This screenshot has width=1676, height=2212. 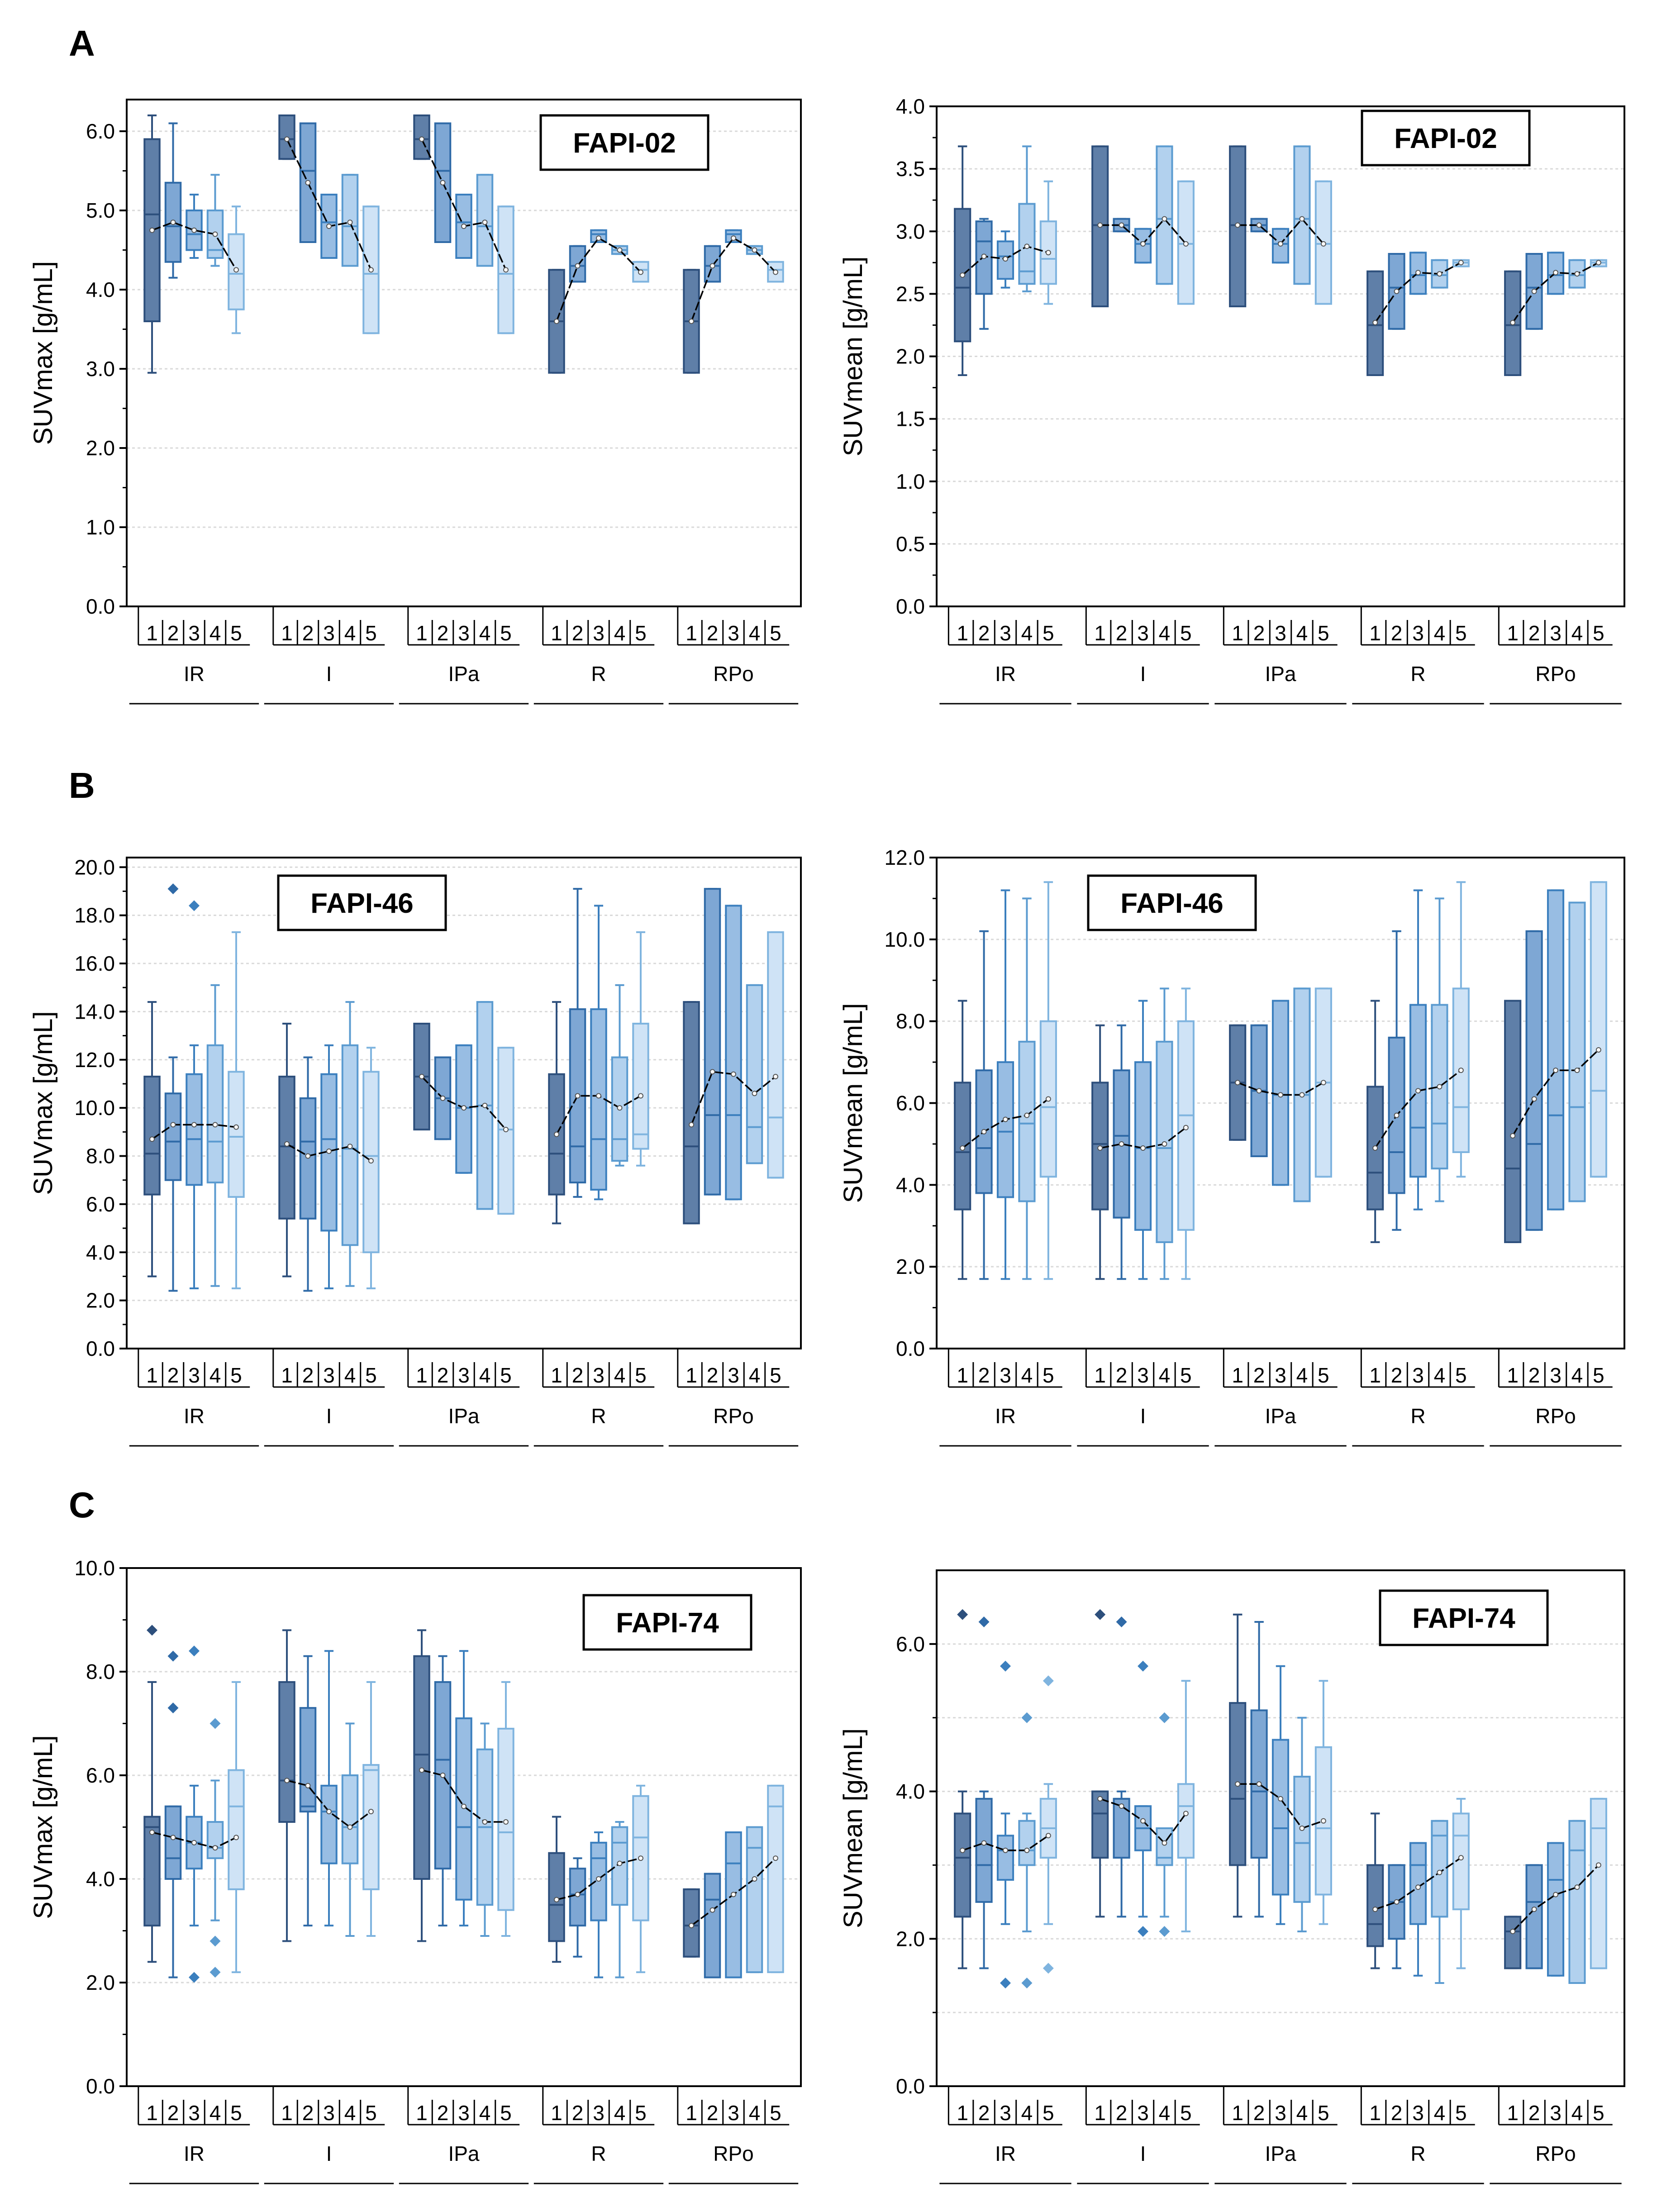 I want to click on tracer-label: FAPI-74, so click(x=1464, y=1617).